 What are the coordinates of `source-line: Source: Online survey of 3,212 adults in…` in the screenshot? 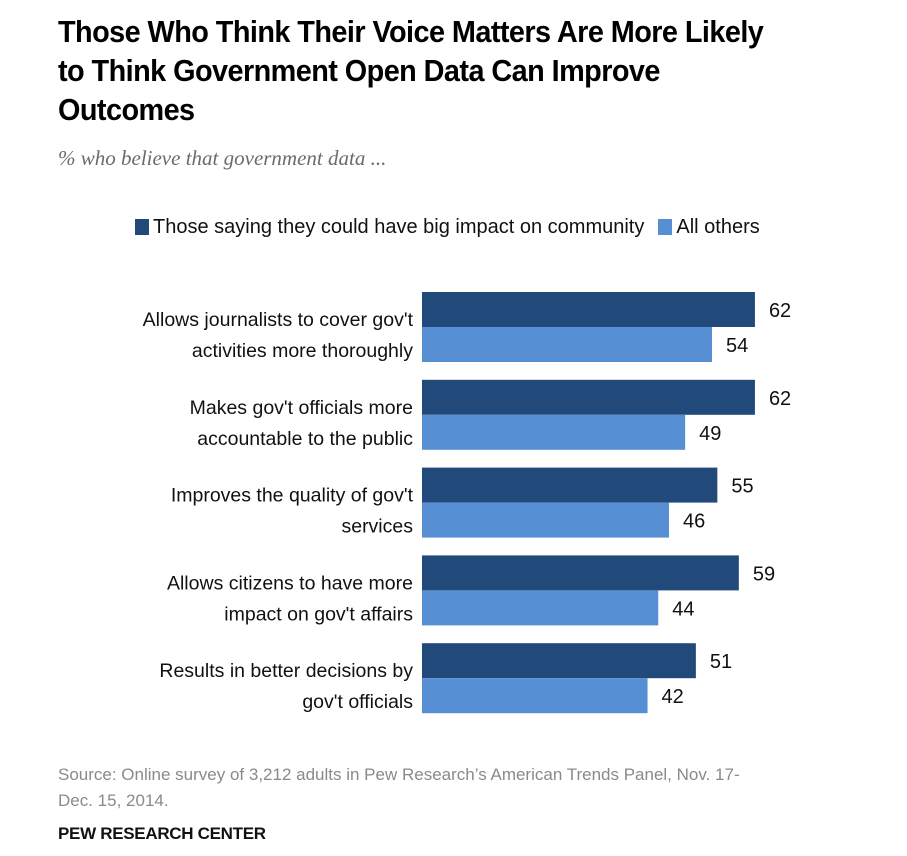 It's located at (399, 774).